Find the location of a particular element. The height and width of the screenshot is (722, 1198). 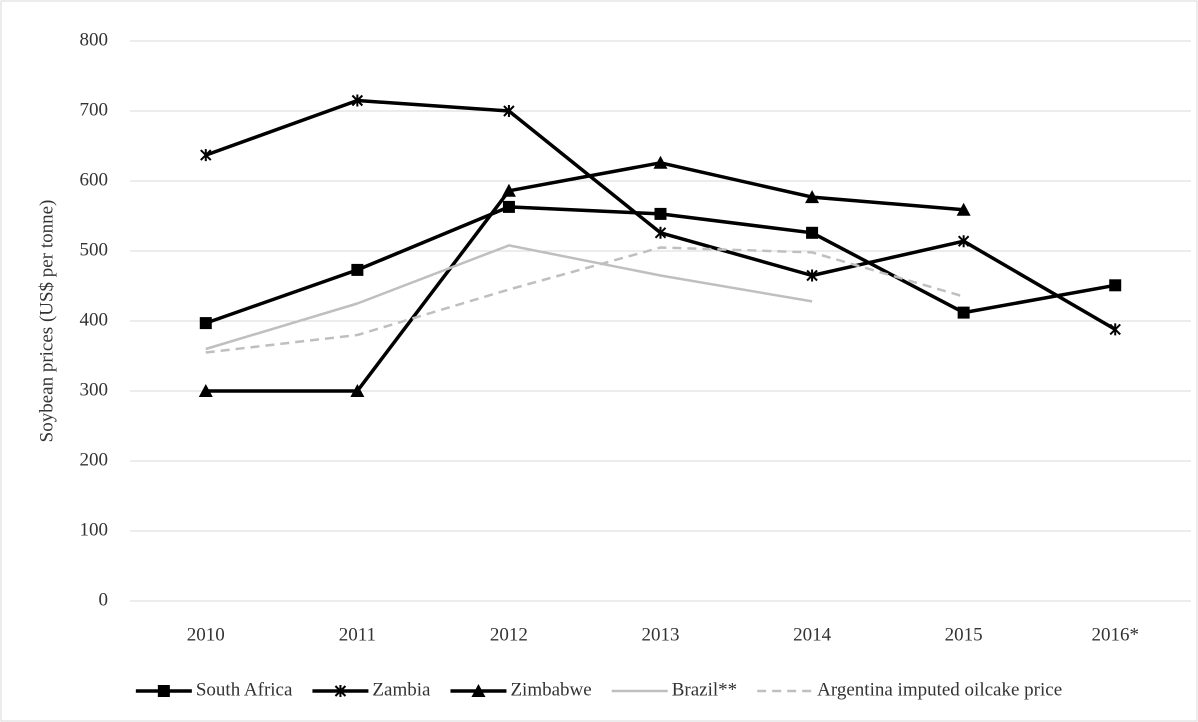

x-tick-label: 2011 is located at coordinates (357, 634).